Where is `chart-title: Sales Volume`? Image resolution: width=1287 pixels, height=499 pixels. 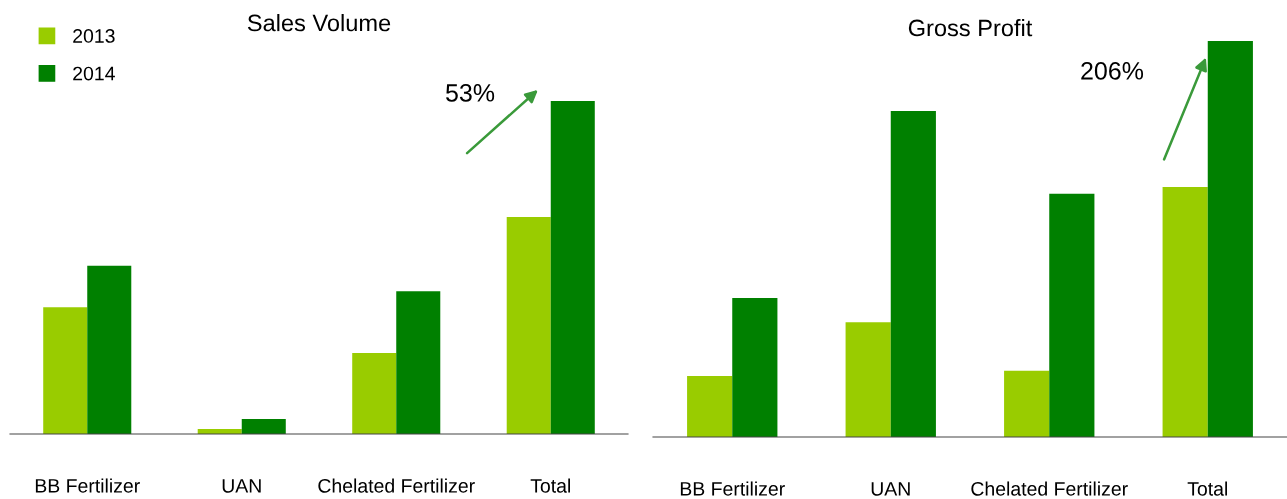
chart-title: Sales Volume is located at coordinates (319, 23).